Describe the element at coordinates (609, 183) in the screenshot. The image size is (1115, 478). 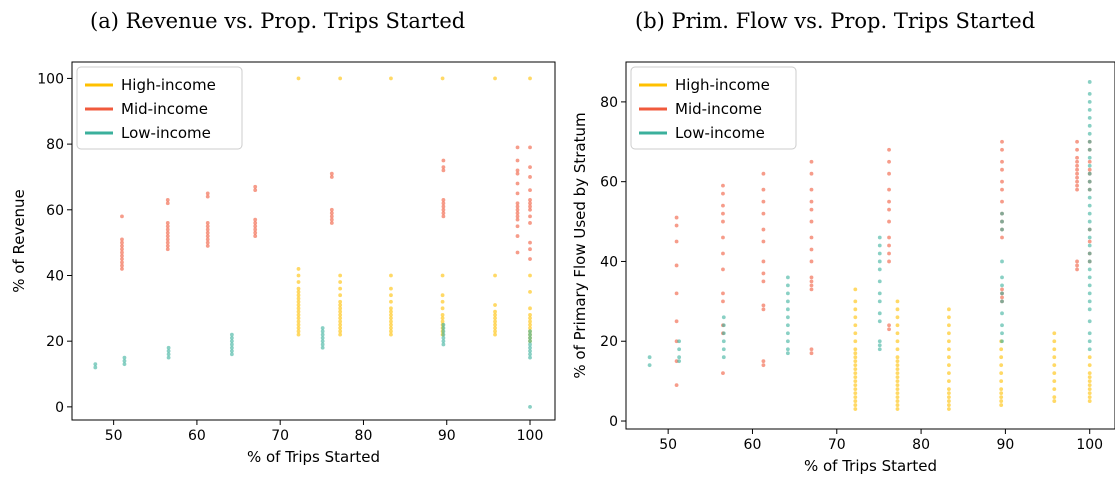
I see `y-tick-label: 60` at that location.